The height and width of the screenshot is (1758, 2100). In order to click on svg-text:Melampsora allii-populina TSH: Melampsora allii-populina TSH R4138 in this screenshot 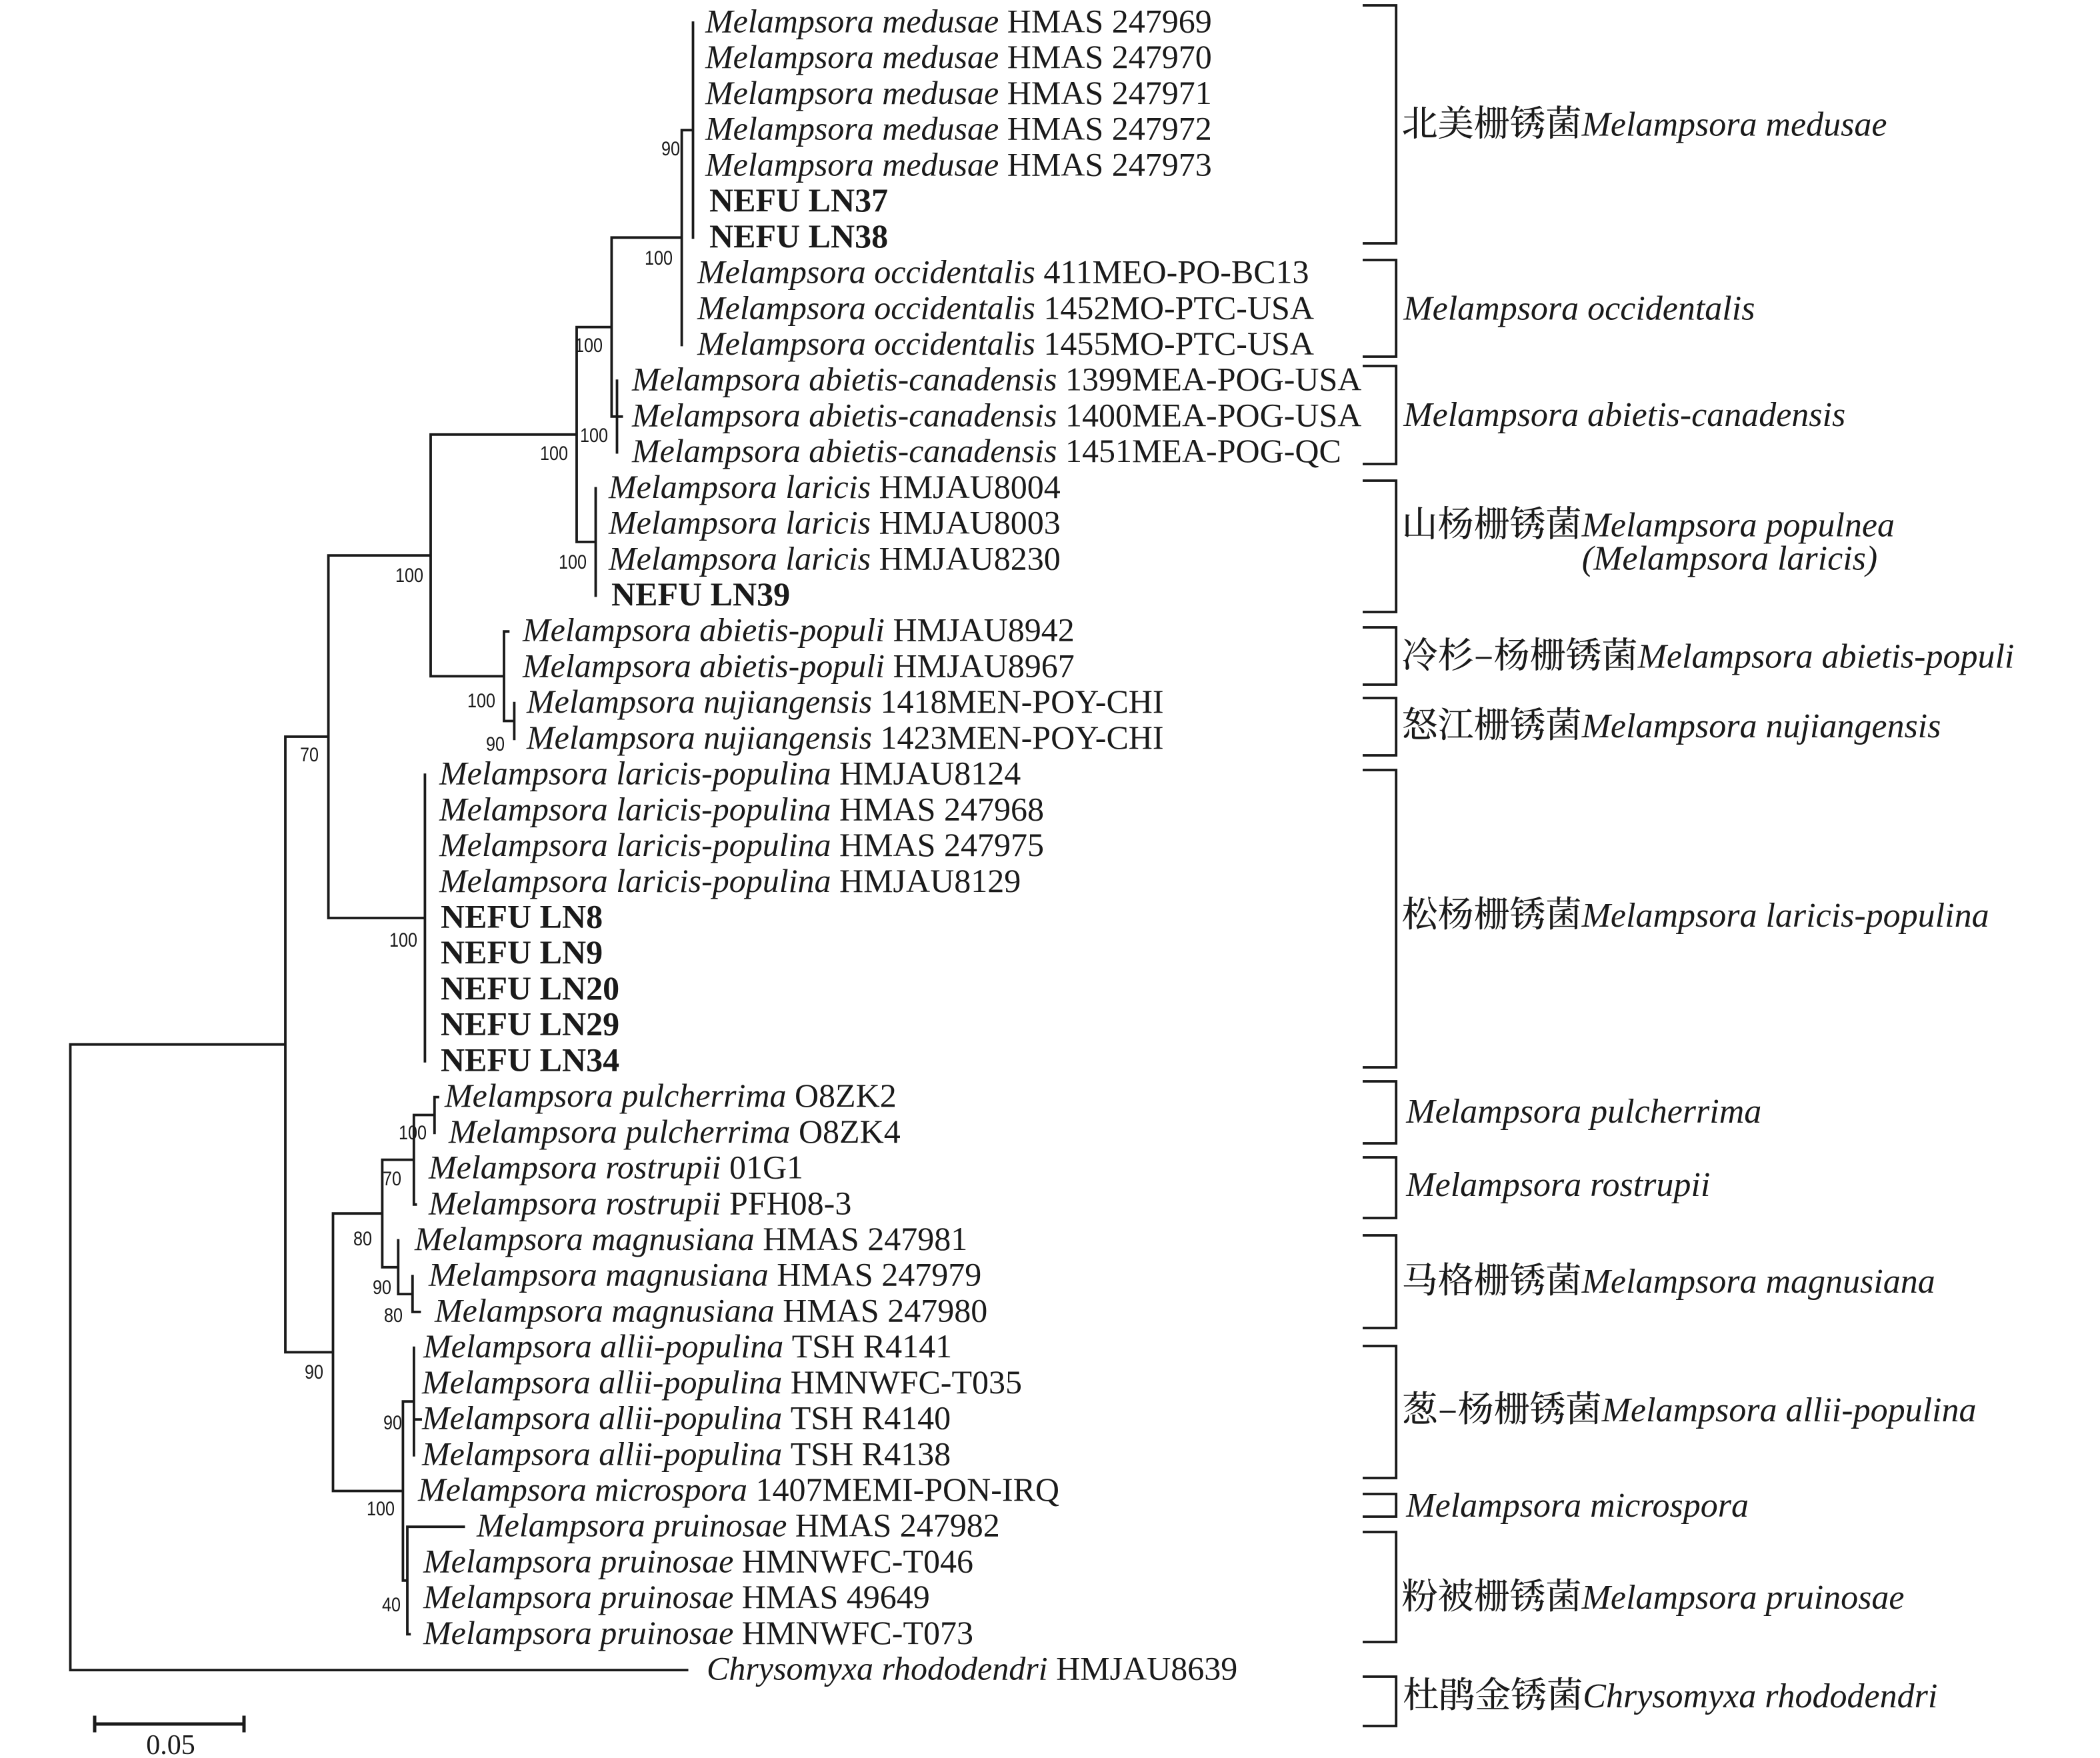, I will do `click(686, 1453)`.